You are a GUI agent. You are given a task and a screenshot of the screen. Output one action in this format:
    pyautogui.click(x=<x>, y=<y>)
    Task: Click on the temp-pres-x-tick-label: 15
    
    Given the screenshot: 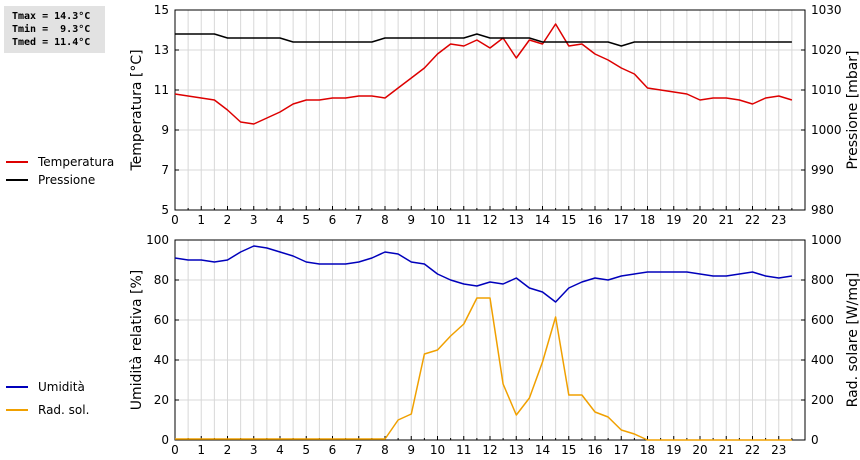 What is the action you would take?
    pyautogui.click(x=568, y=220)
    